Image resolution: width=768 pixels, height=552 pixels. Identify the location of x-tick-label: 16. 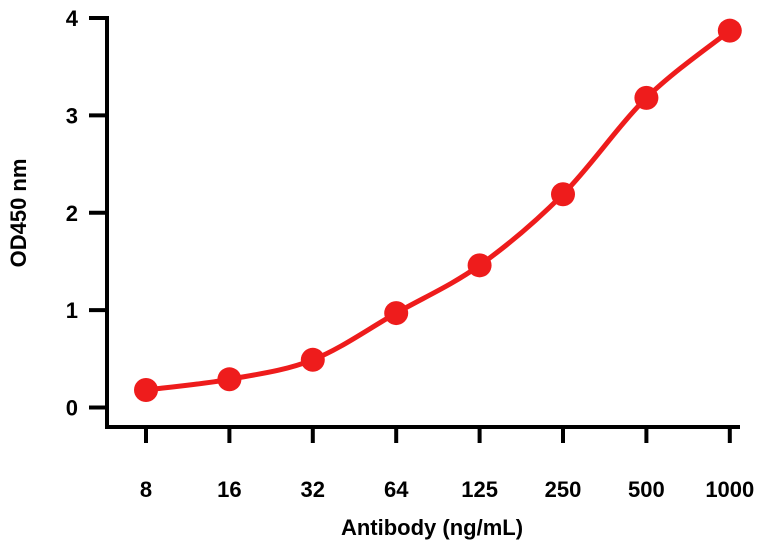
(229, 489).